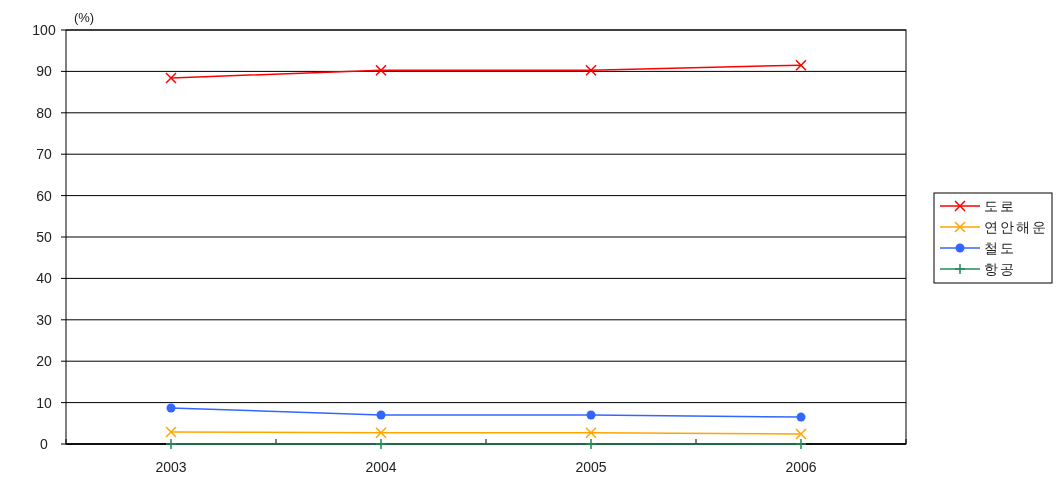 Image resolution: width=1058 pixels, height=489 pixels. Describe the element at coordinates (44, 154) in the screenshot. I see `y-tick-label: 70` at that location.